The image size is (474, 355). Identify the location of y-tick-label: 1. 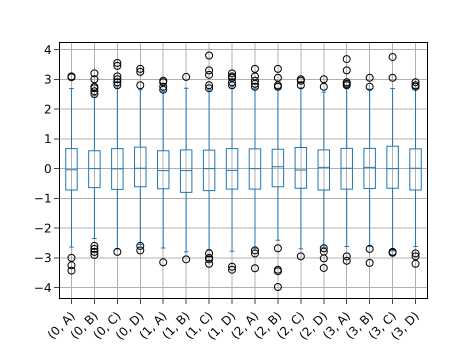
(48, 139).